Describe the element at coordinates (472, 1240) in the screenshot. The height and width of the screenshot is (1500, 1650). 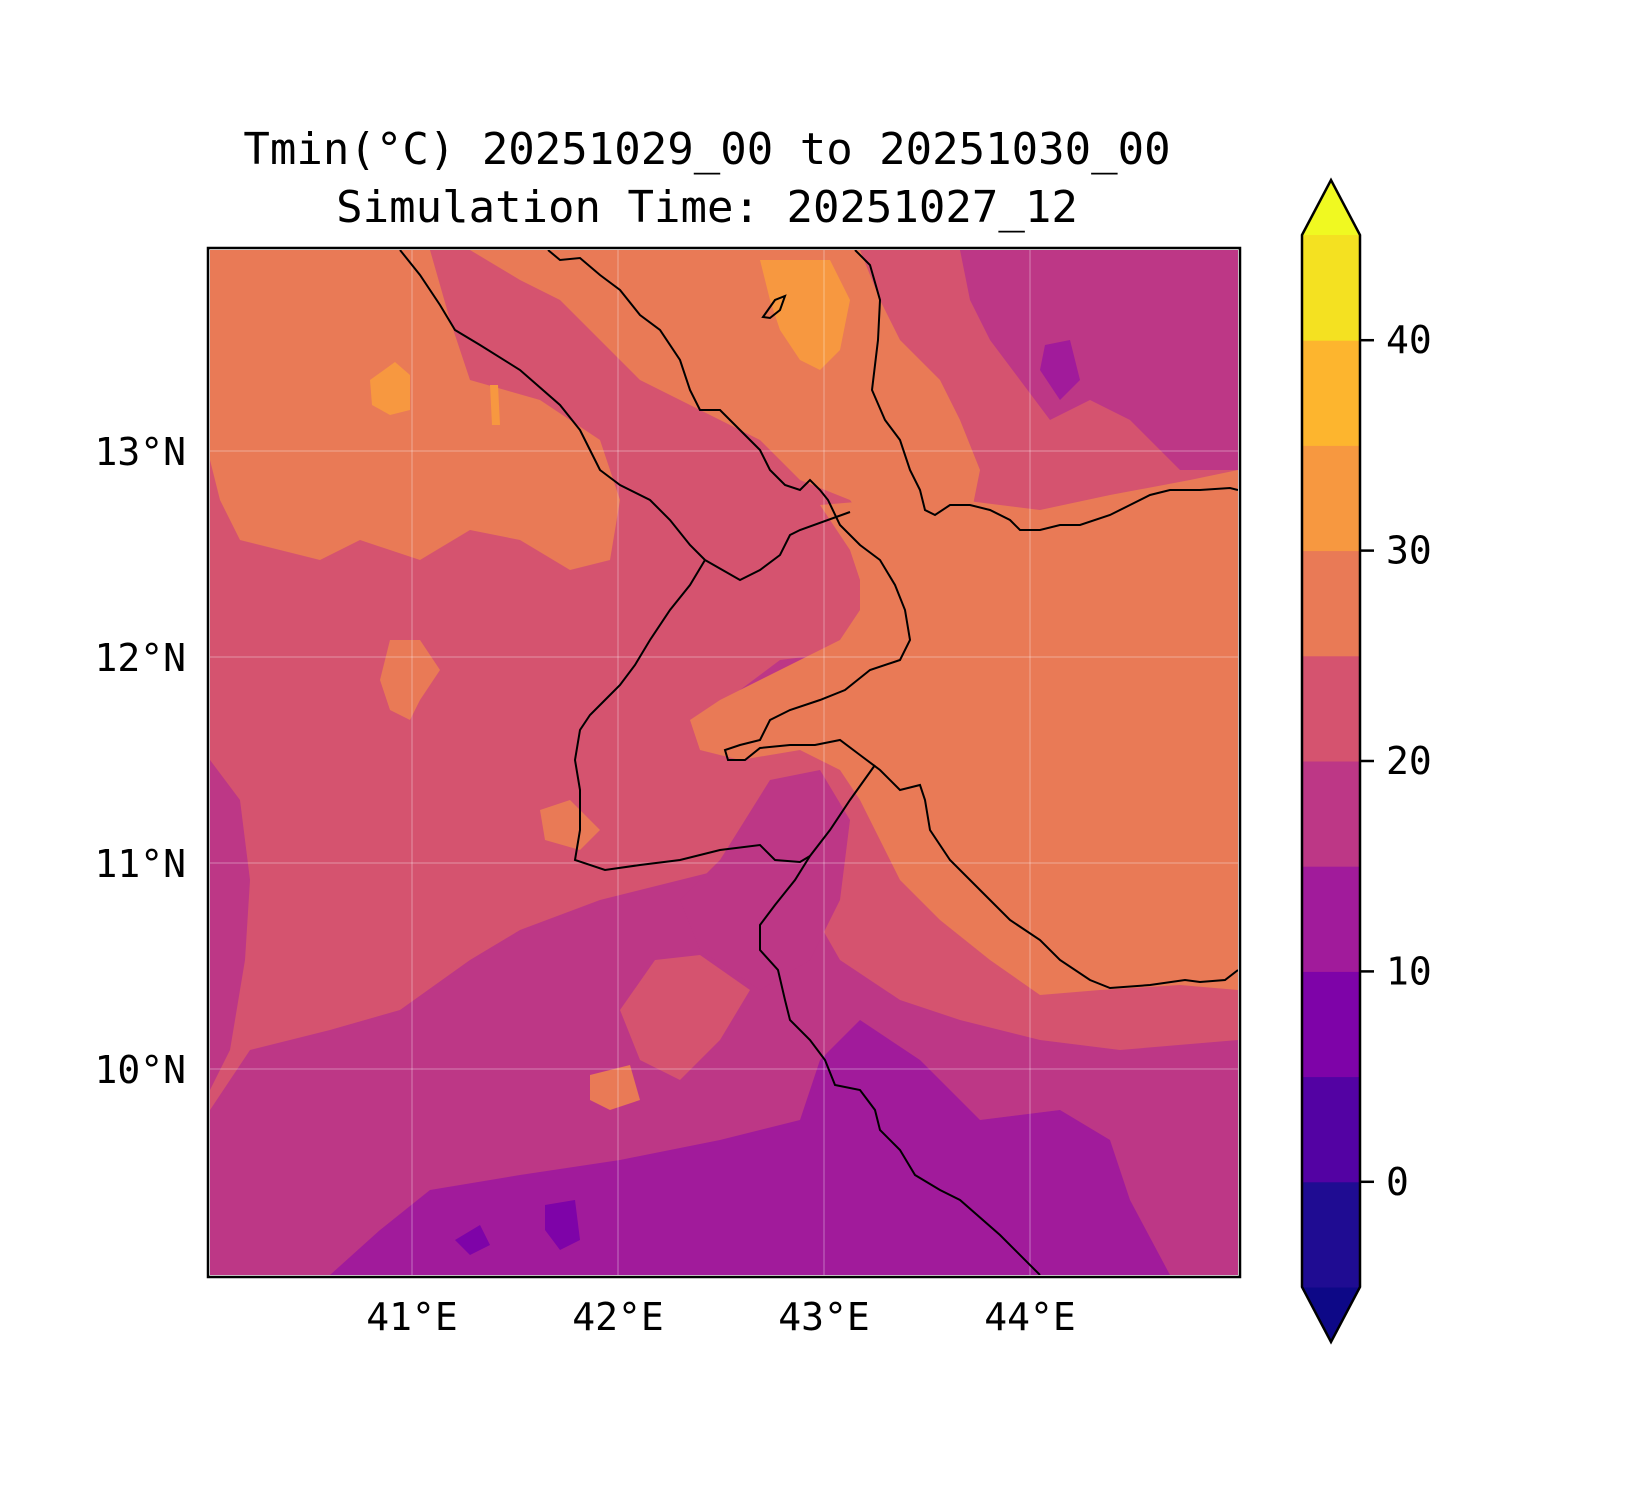
I see `field-5-10-spot-b` at that location.